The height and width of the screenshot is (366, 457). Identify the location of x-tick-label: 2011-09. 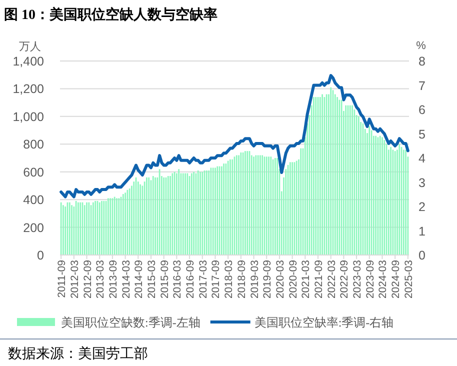
(62, 279).